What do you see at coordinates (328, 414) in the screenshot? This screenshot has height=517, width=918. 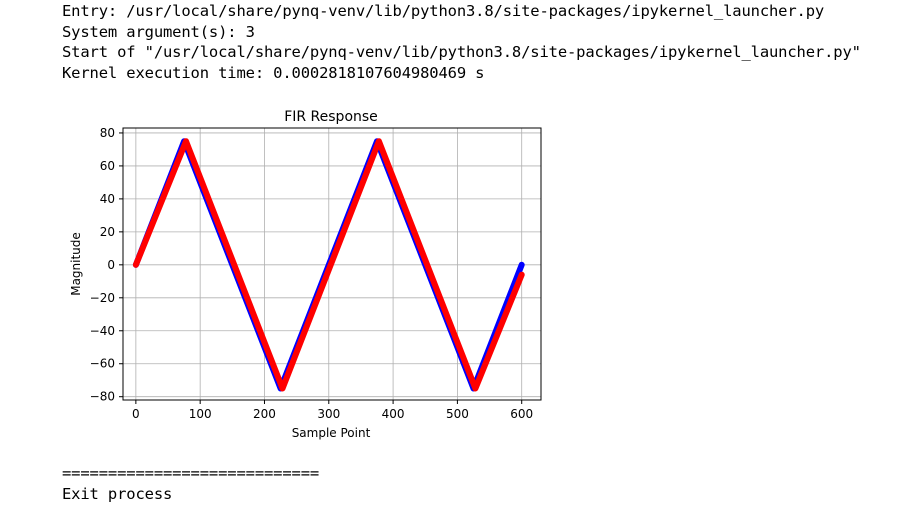 I see `x-tick-label: 300` at bounding box center [328, 414].